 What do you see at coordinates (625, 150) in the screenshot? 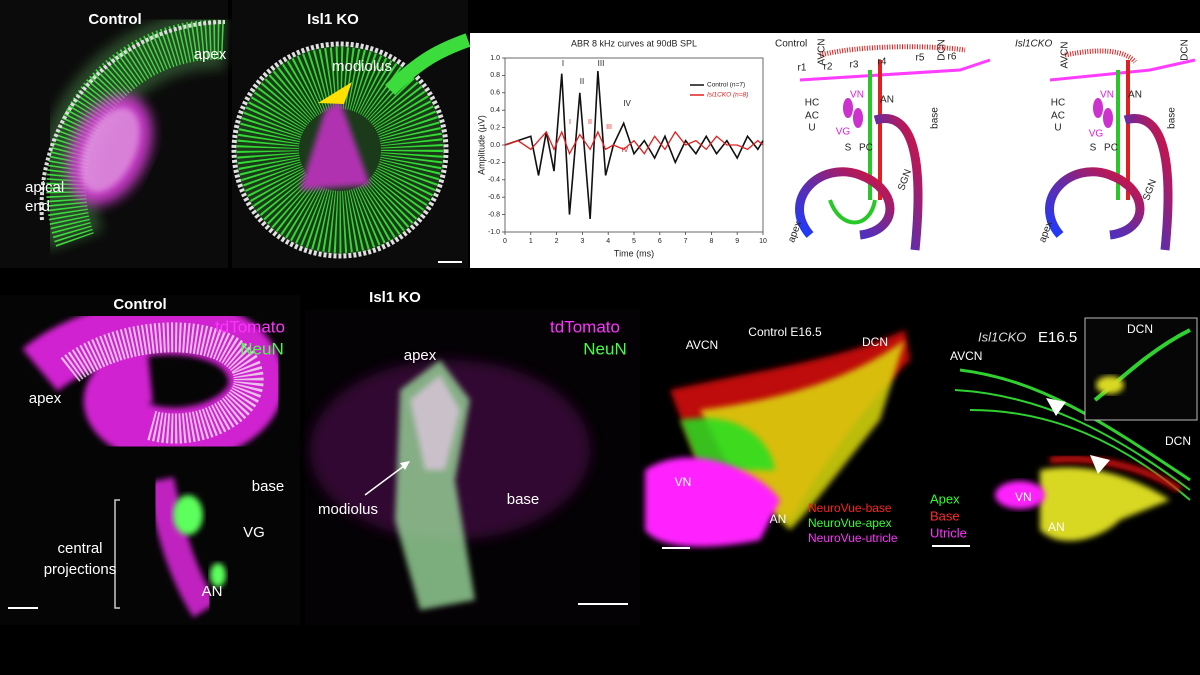
I see `peak-label-cko: IV` at bounding box center [625, 150].